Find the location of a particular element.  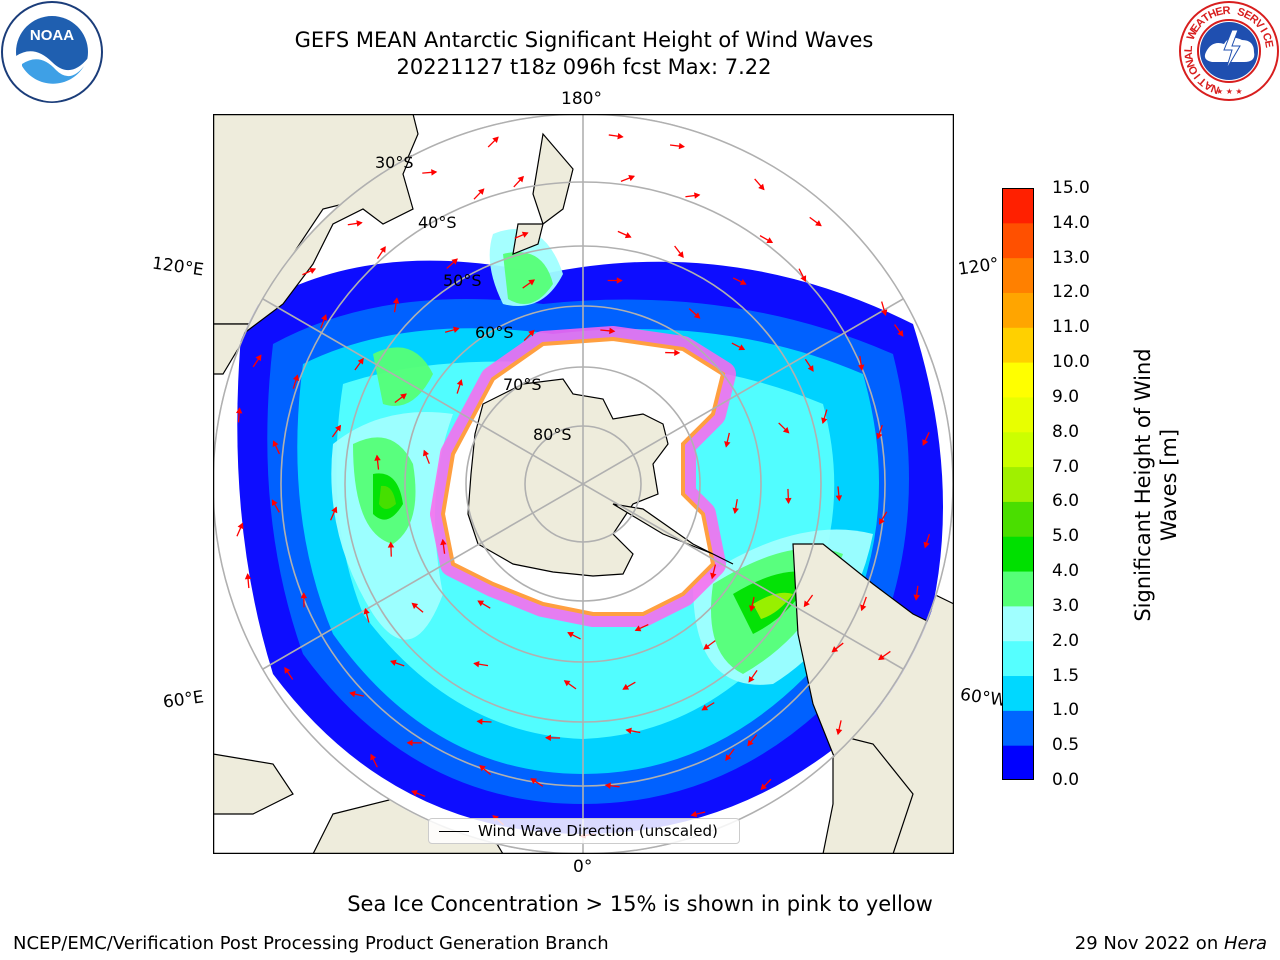

lon-label-60w: 60°W is located at coordinates (983, 698).